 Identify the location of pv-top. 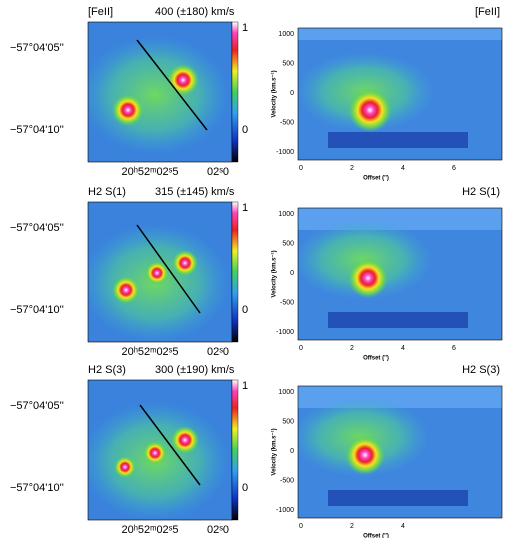
(400, 34).